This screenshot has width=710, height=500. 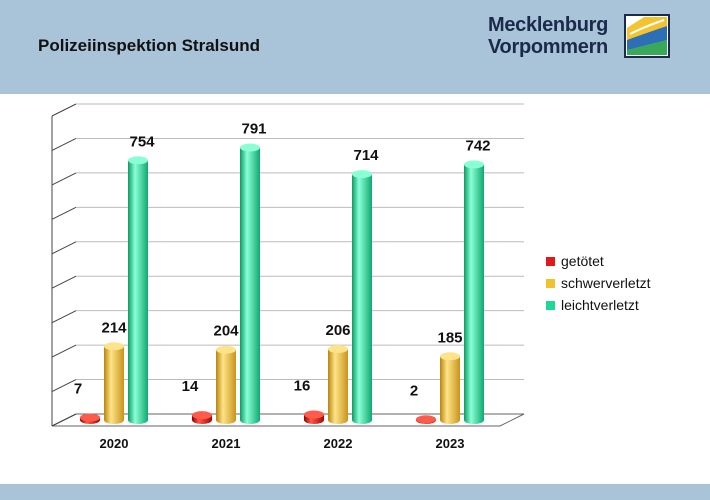 What do you see at coordinates (142, 141) in the screenshot?
I see `data-label: 754` at bounding box center [142, 141].